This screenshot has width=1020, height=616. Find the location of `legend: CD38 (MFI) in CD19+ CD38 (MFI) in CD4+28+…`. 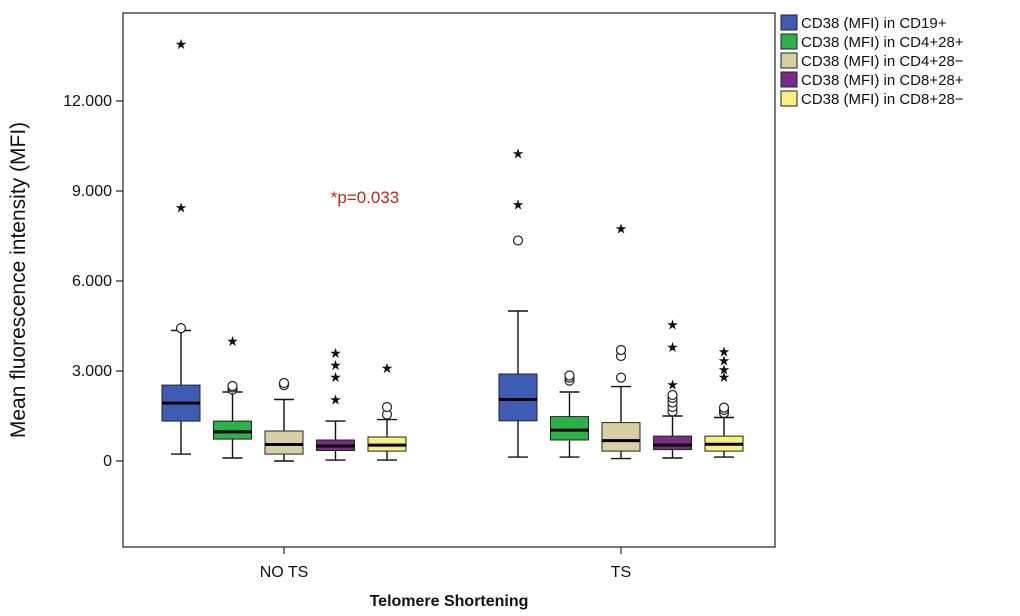

legend: CD38 (MFI) in CD19+ CD38 (MFI) in CD4+28+… is located at coordinates (872, 61).